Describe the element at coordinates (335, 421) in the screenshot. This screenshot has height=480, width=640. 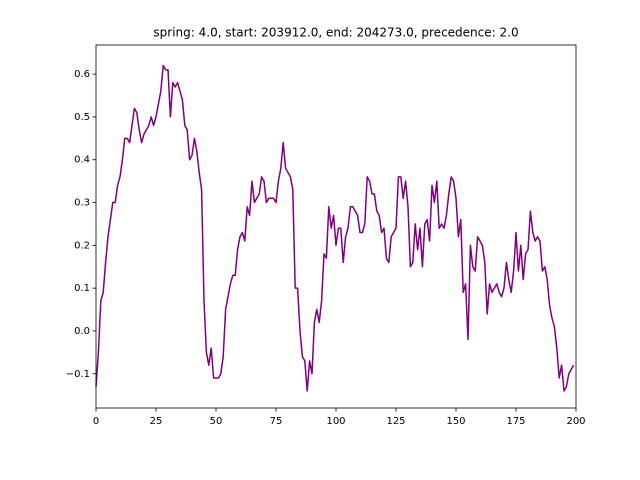
I see `x-tick-label: 100` at that location.